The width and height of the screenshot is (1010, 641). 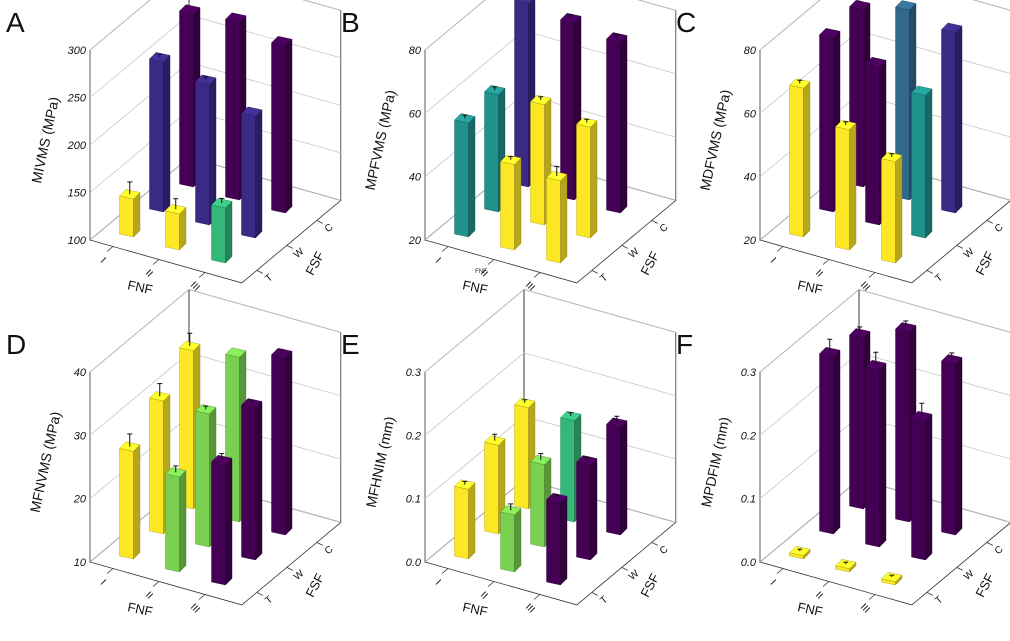 I want to click on y-tick-label: 60, so click(x=750, y=114).